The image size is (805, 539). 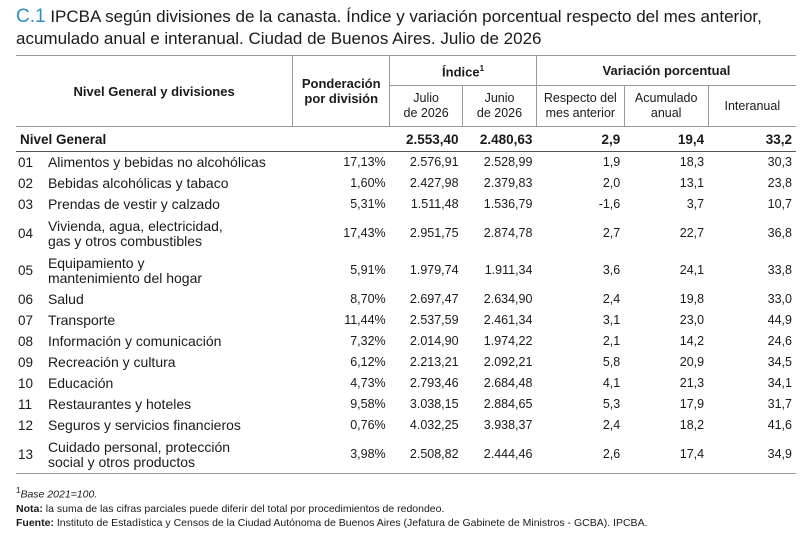 What do you see at coordinates (692, 362) in the screenshot?
I see `division-acc: 20,9` at bounding box center [692, 362].